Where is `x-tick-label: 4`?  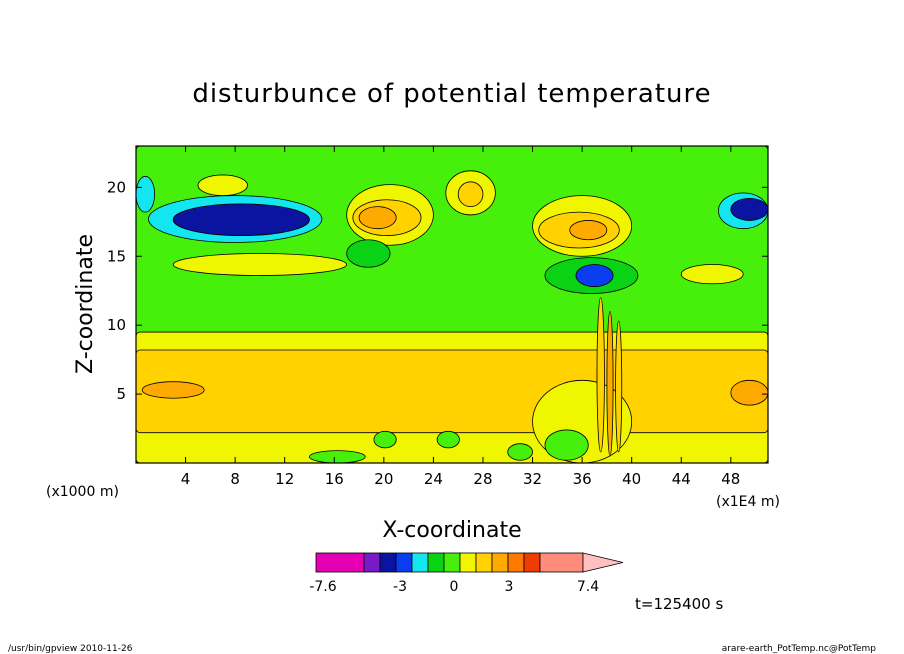
x-tick-label: 4 is located at coordinates (186, 479).